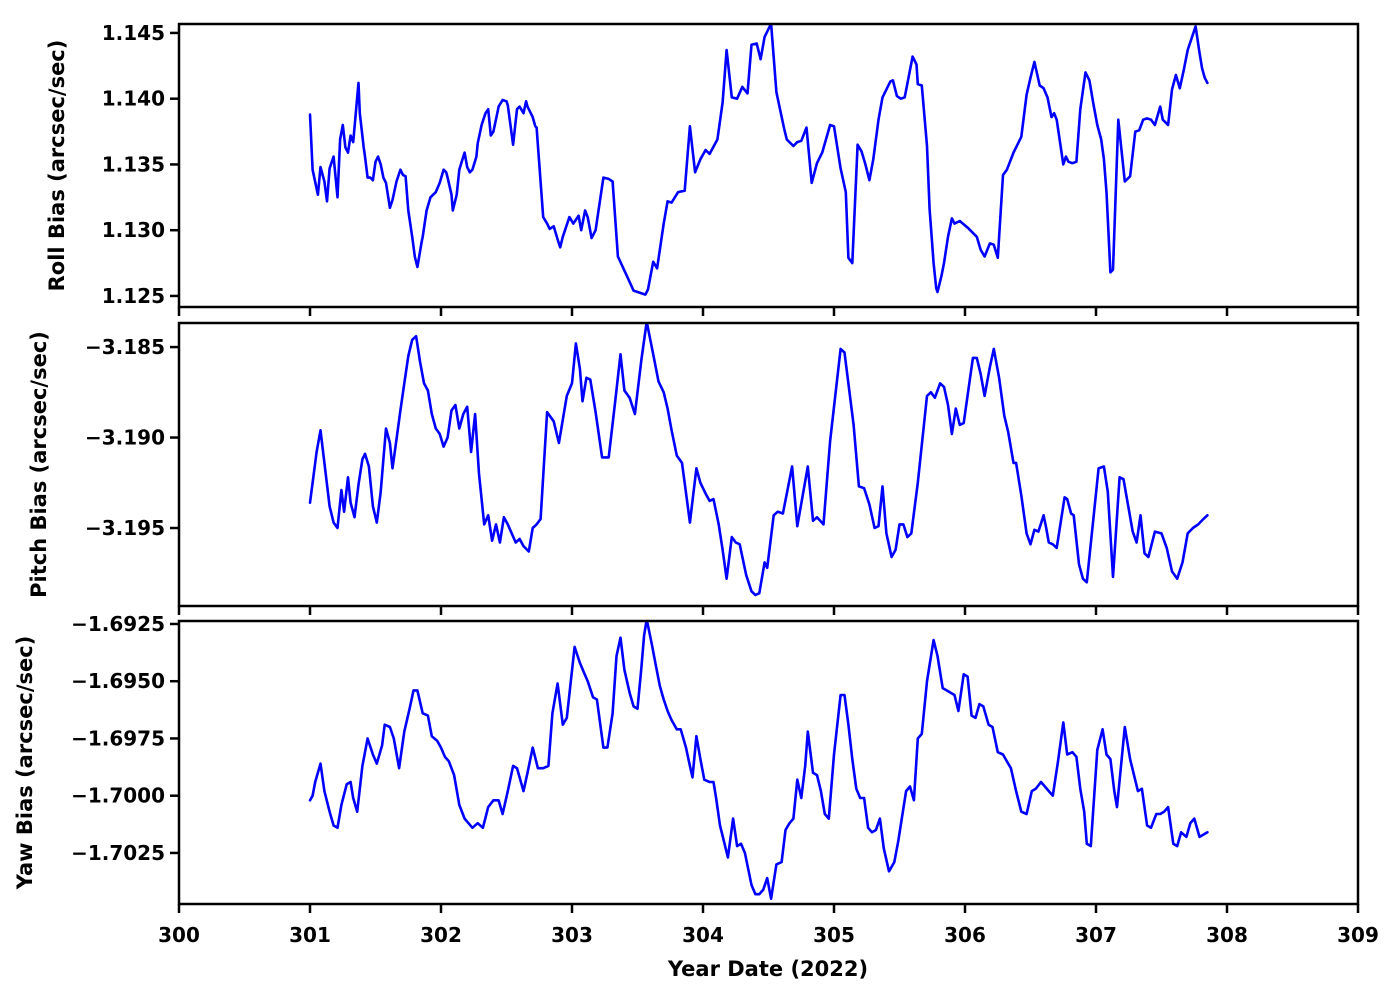 This screenshot has width=1400, height=1000. Describe the element at coordinates (703, 935) in the screenshot. I see `x-tick-label: 304` at that location.